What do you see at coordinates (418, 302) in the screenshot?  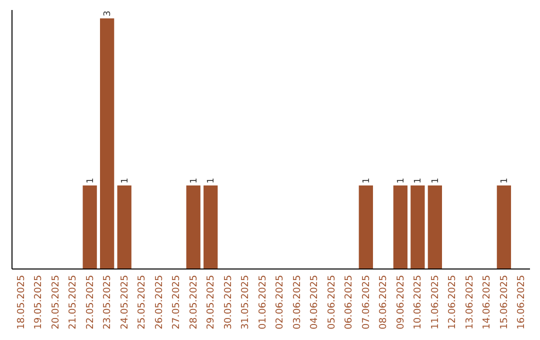 I see `x-tick-label: 10.06.2025` at bounding box center [418, 302].